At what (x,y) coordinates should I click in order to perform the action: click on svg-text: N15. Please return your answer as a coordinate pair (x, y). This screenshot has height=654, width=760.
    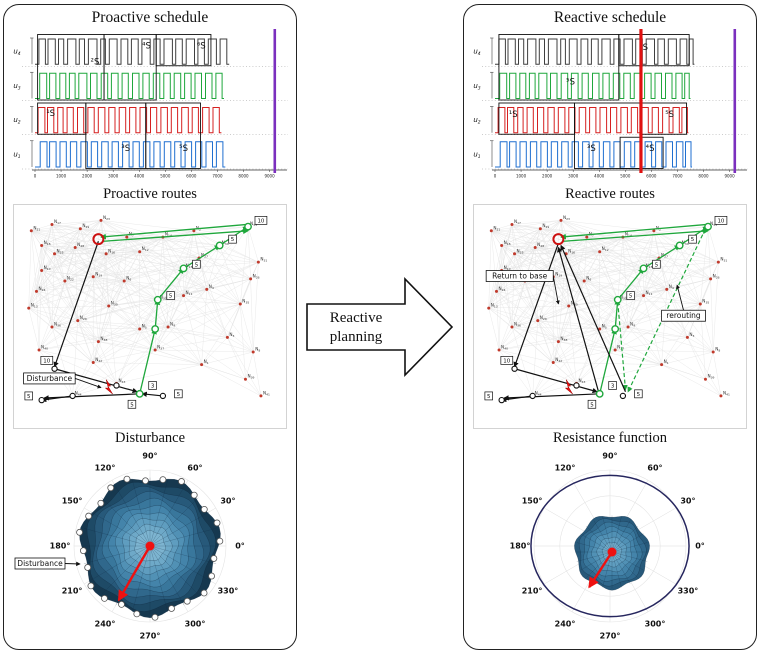
    Looking at the image, I should click on (189, 266).